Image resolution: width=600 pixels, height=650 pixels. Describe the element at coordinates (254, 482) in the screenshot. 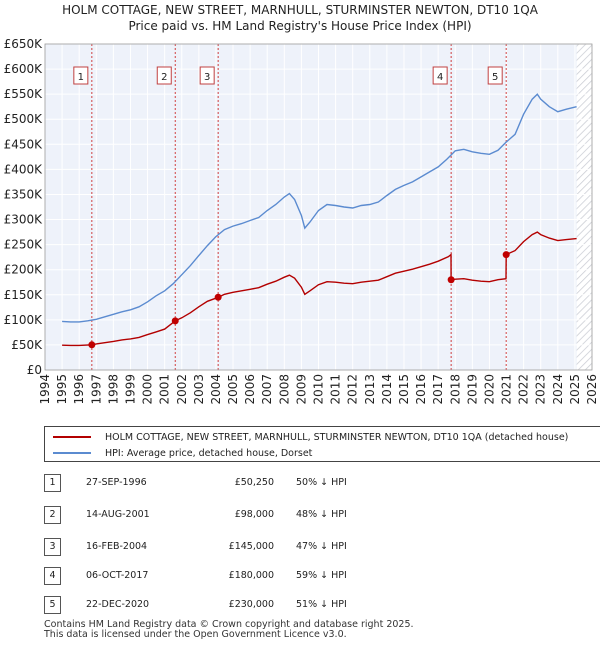

I see `sale-price: £50,250` at that location.